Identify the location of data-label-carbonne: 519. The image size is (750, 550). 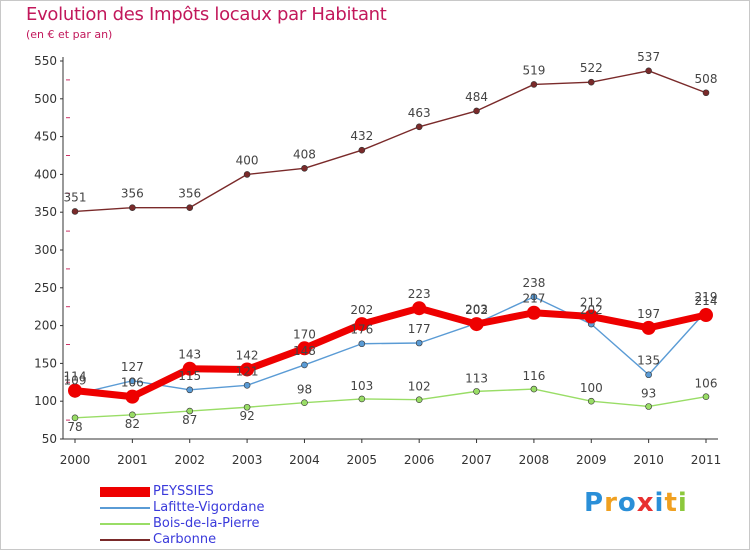
(533, 70).